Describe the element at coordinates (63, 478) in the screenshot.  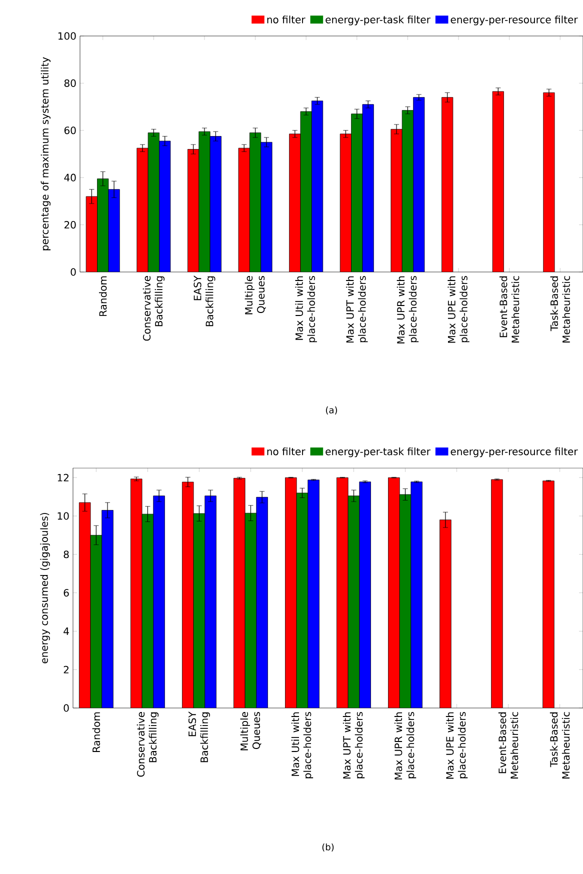
I see `y-tick-label: 12` at that location.